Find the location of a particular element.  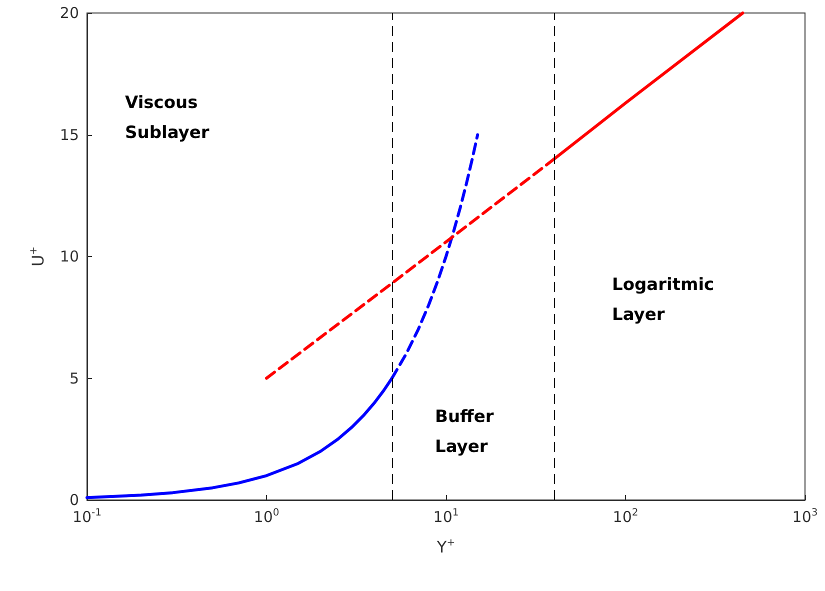

annotation: Logaritmic Layer is located at coordinates (663, 300).